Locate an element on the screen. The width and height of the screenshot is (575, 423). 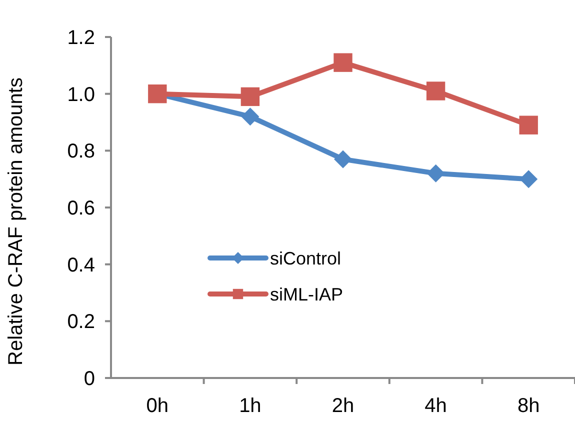
y-tick-label: 0 is located at coordinates (89, 379).